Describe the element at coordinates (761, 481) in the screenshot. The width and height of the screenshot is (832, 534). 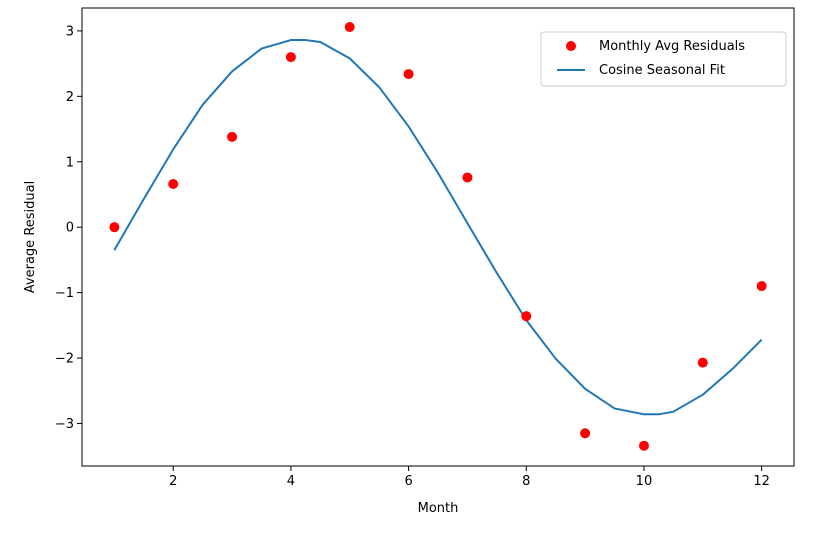
I see `x-tick-label: 12` at that location.